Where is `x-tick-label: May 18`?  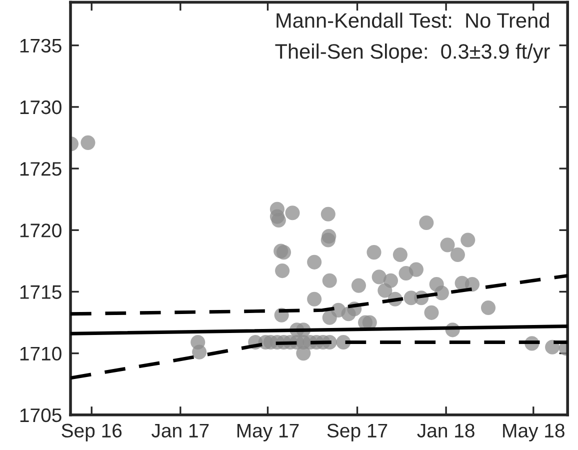 x-tick-label: May 18 is located at coordinates (533, 433).